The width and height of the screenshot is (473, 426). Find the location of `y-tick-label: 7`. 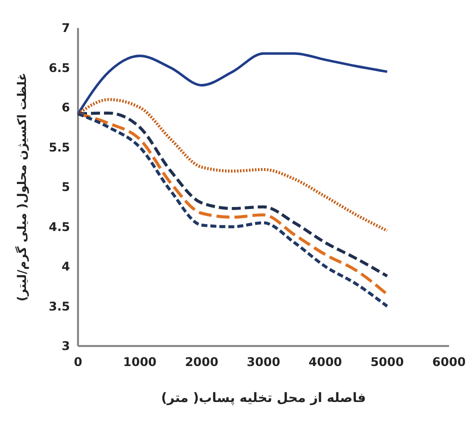

y-tick-label: 7 is located at coordinates (66, 28).